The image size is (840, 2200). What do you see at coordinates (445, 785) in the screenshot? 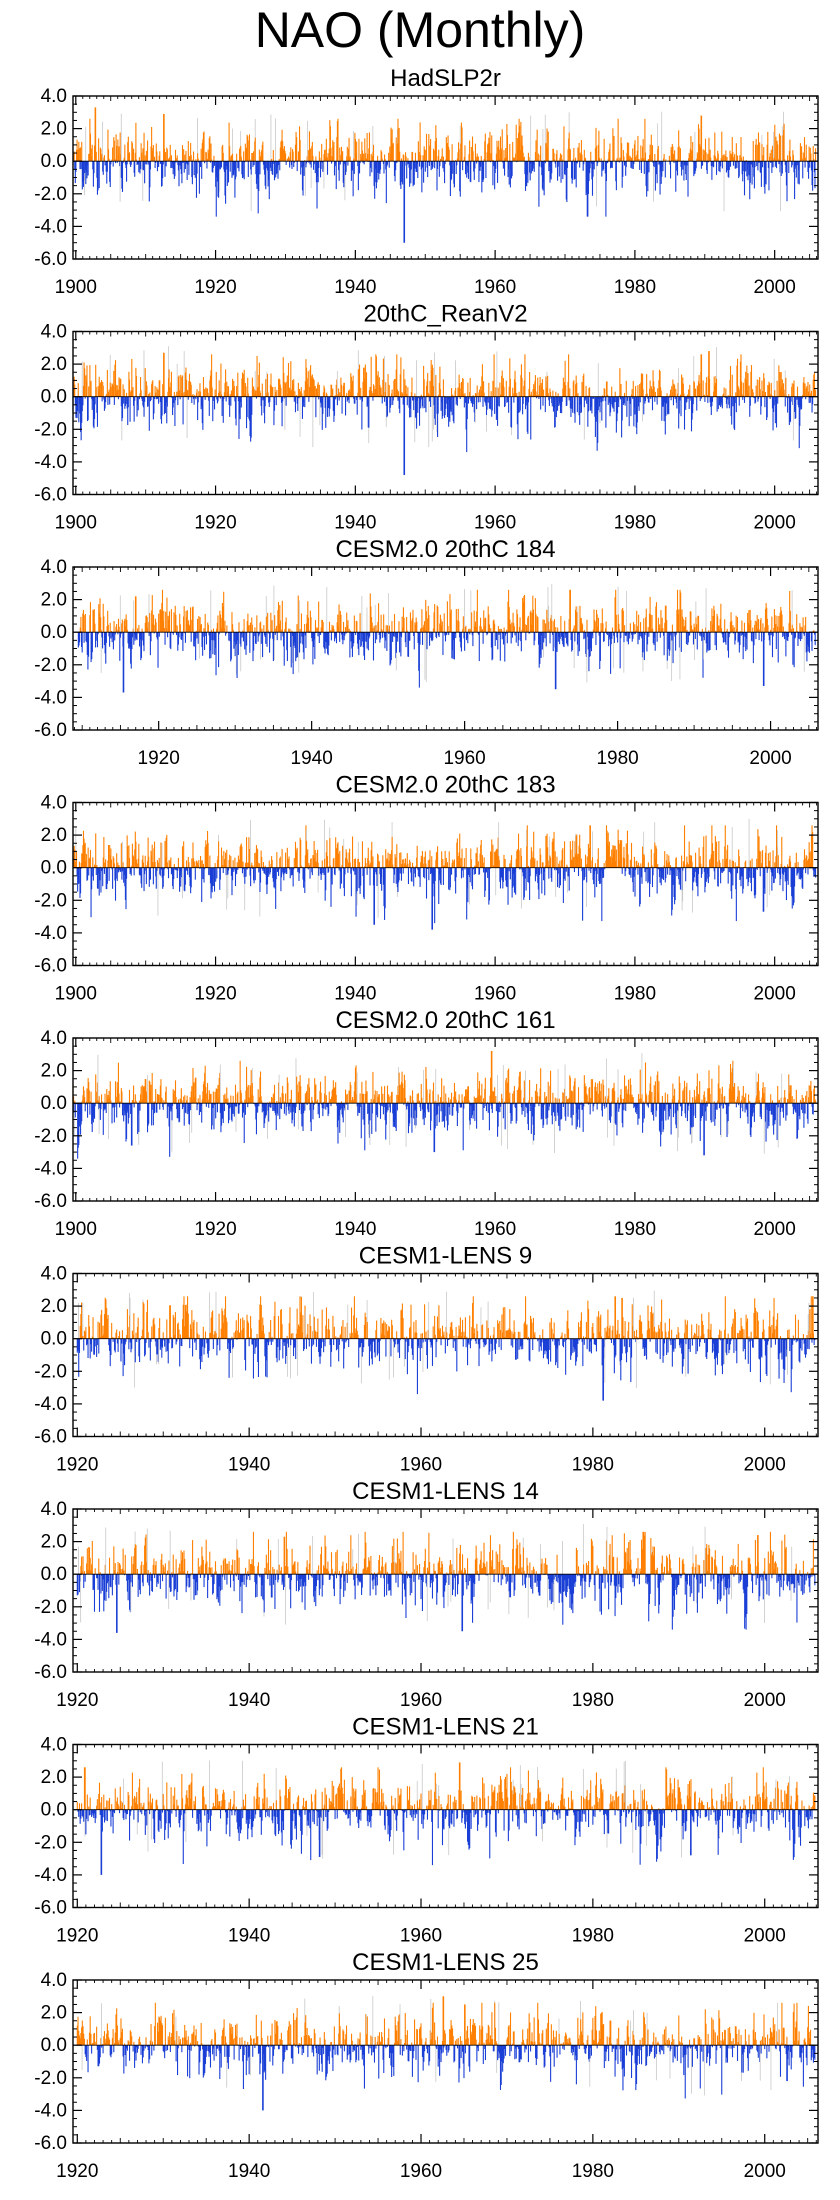
I see `panel-title: CESM2.0 20thC 183` at bounding box center [445, 785].